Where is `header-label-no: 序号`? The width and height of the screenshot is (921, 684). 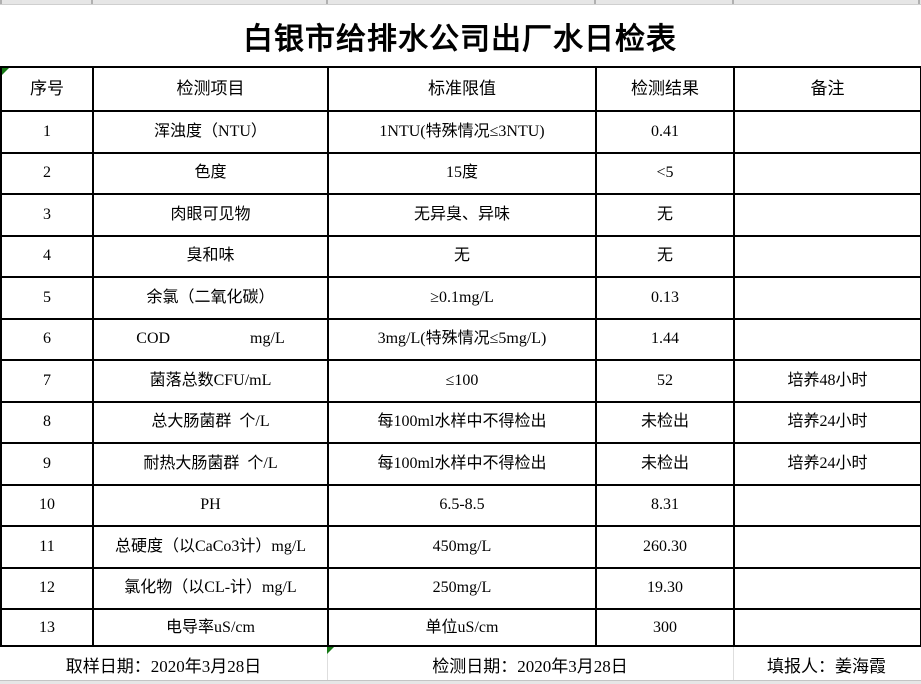
header-label-no: 序号 is located at coordinates (47, 88).